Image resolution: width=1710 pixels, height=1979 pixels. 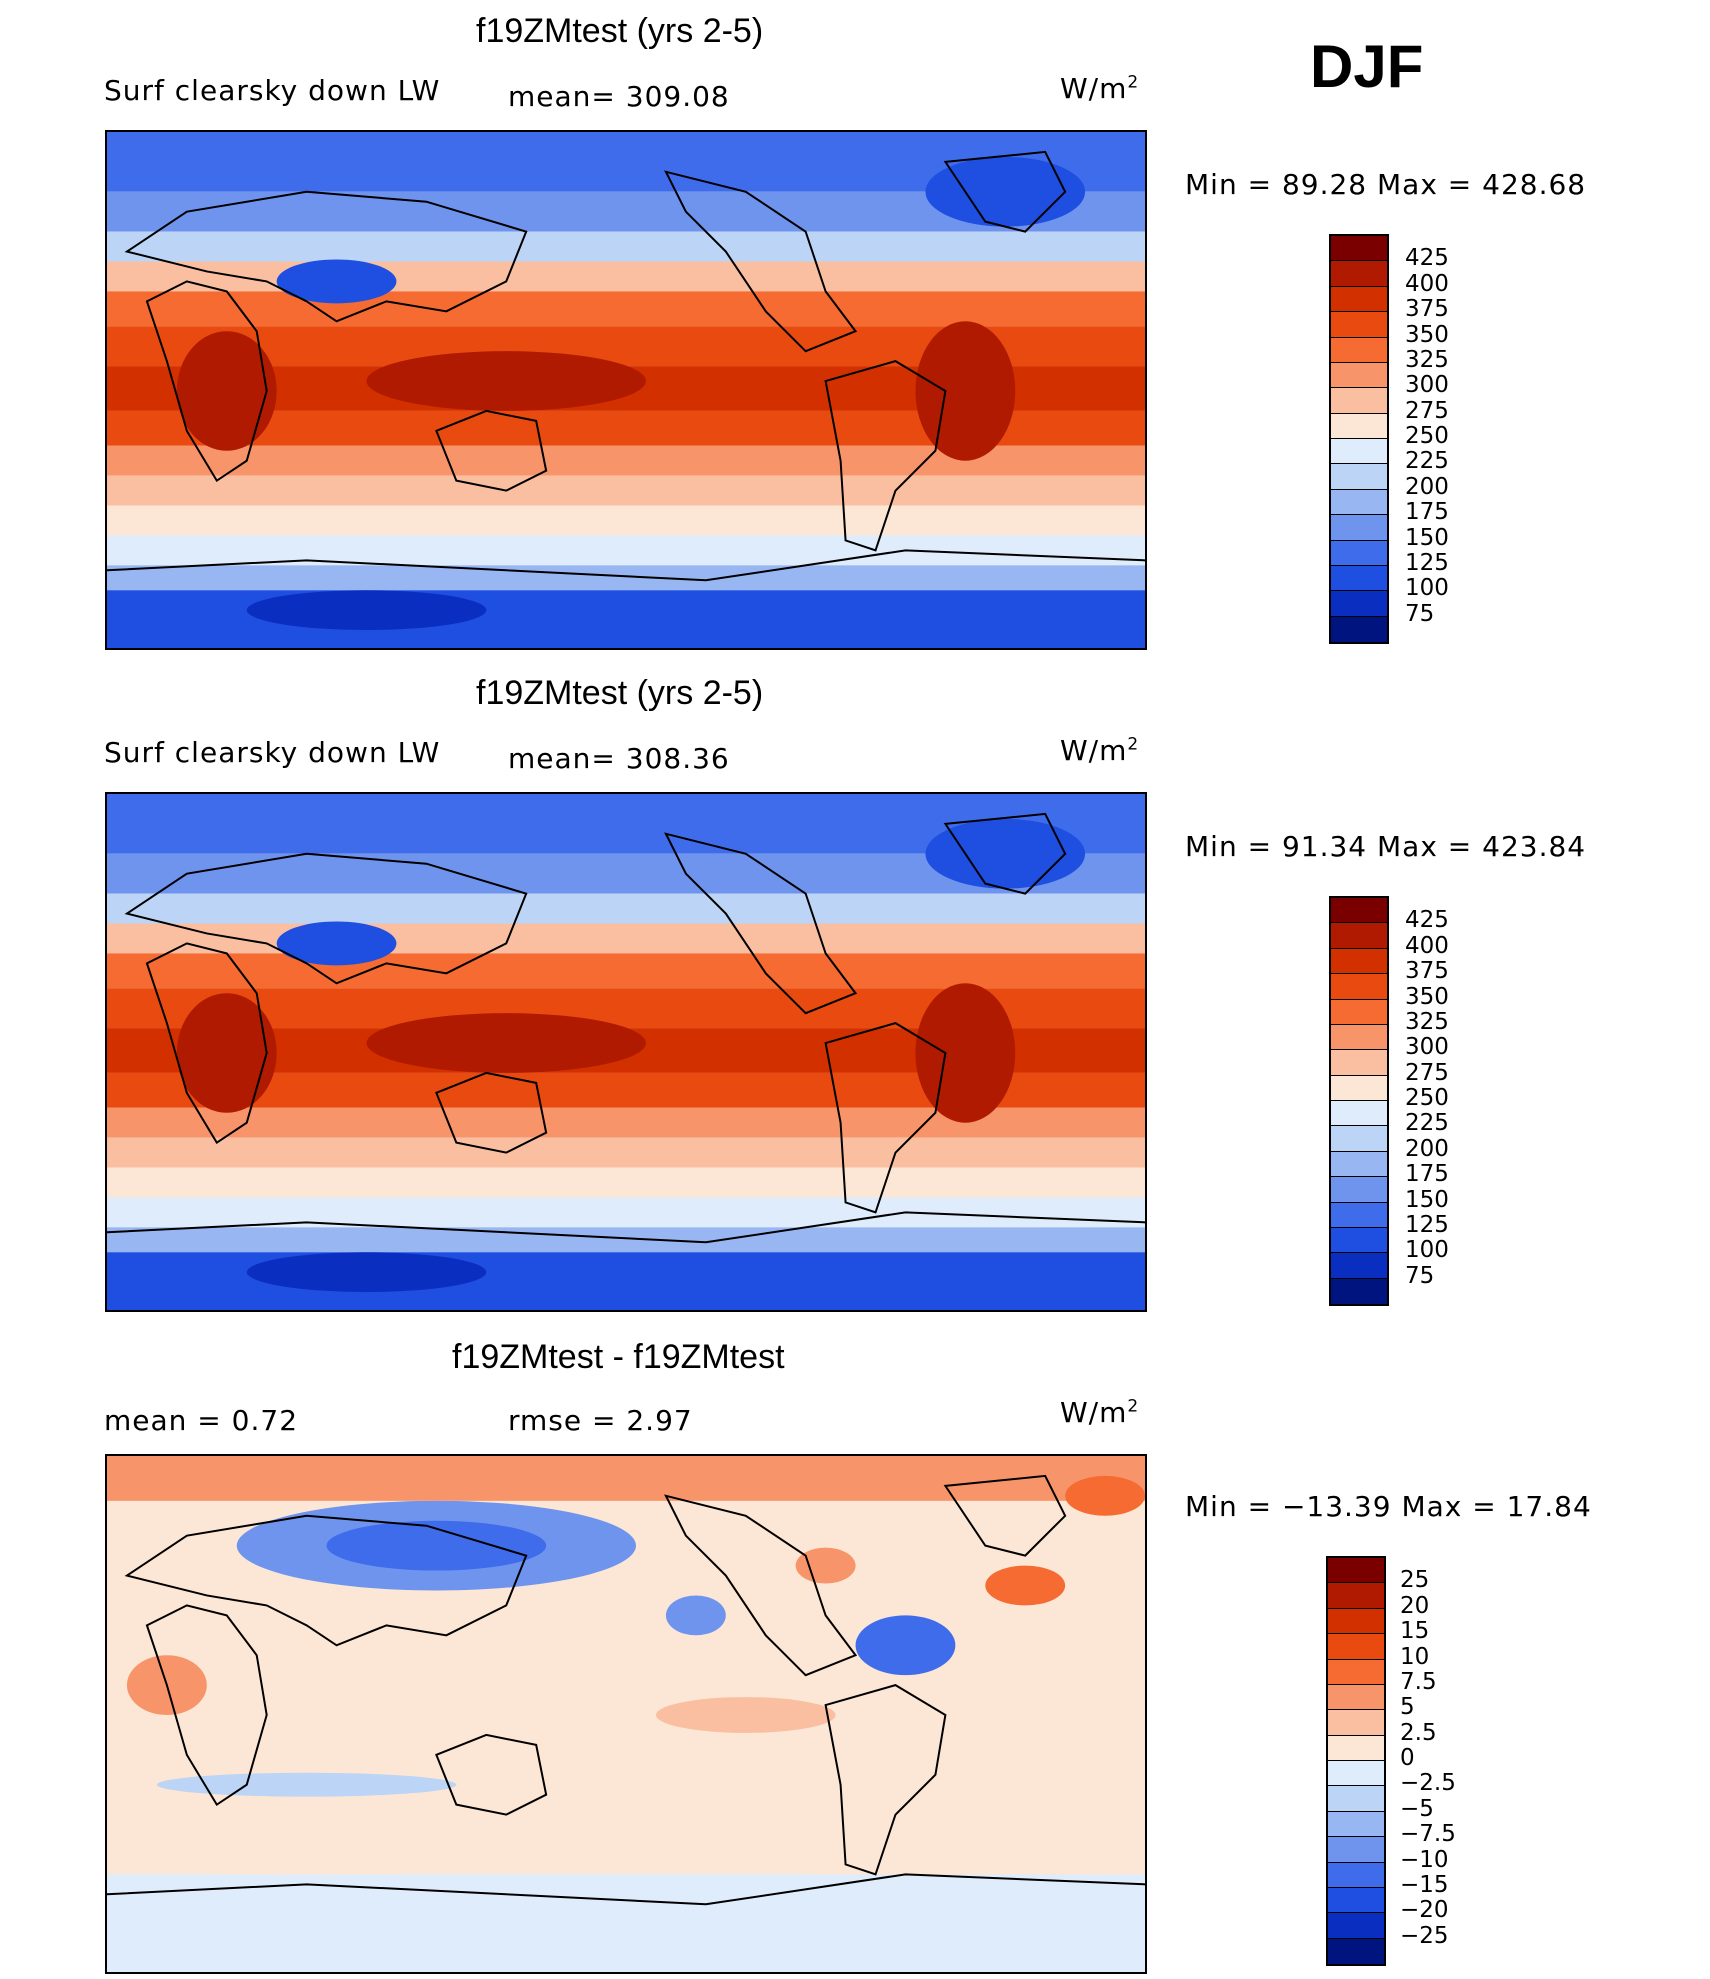 I want to click on colorbar-tick-label: 10, so click(x=1415, y=1656).